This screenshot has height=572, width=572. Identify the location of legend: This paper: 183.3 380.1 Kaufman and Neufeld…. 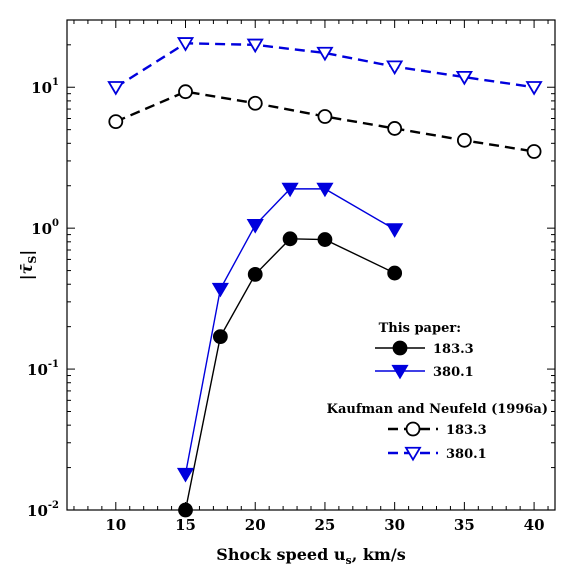
(437, 391).